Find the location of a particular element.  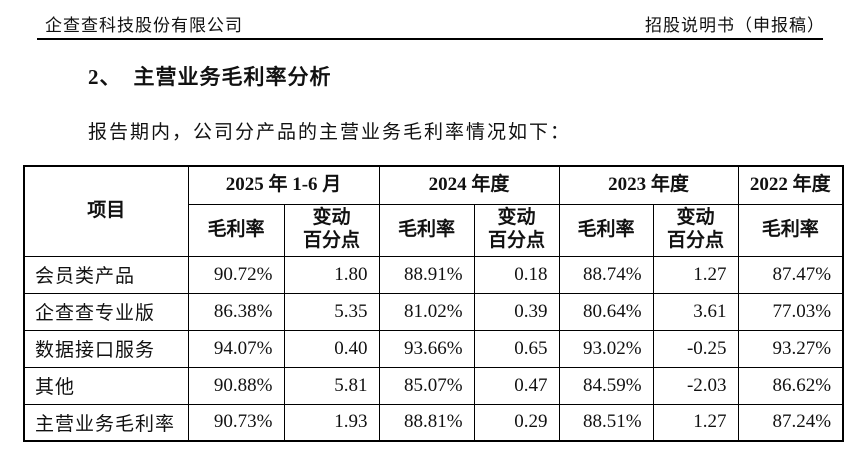

value-cell: 0.18 is located at coordinates (516, 274).